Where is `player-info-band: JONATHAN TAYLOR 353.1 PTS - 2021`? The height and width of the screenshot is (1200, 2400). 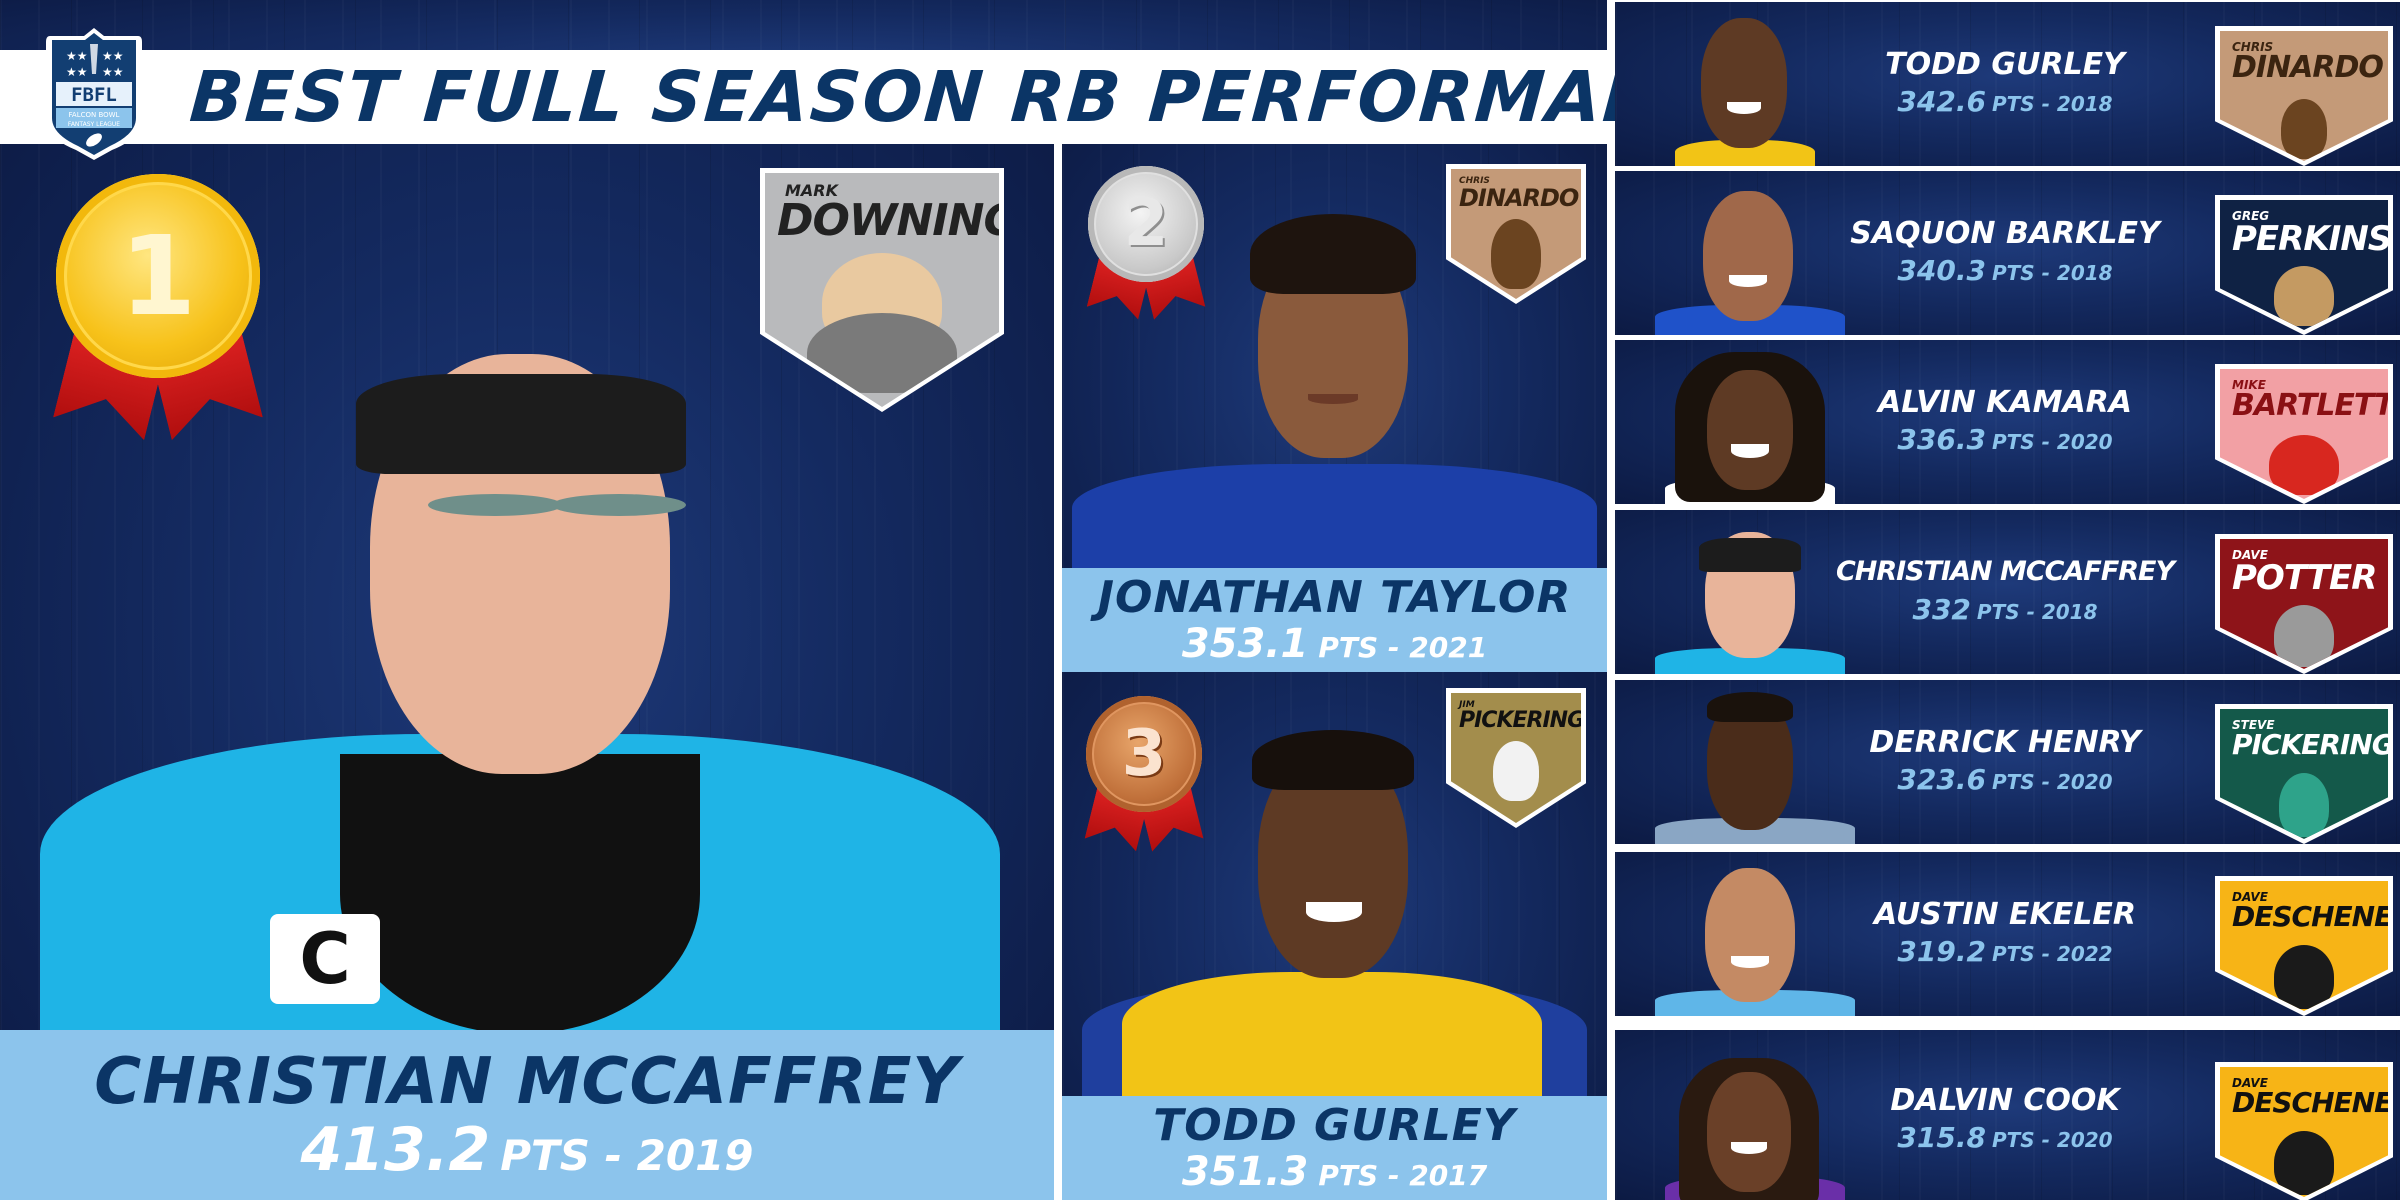
player-info-band: JONATHAN TAYLOR 353.1 PTS - 2021 is located at coordinates (1334, 620).